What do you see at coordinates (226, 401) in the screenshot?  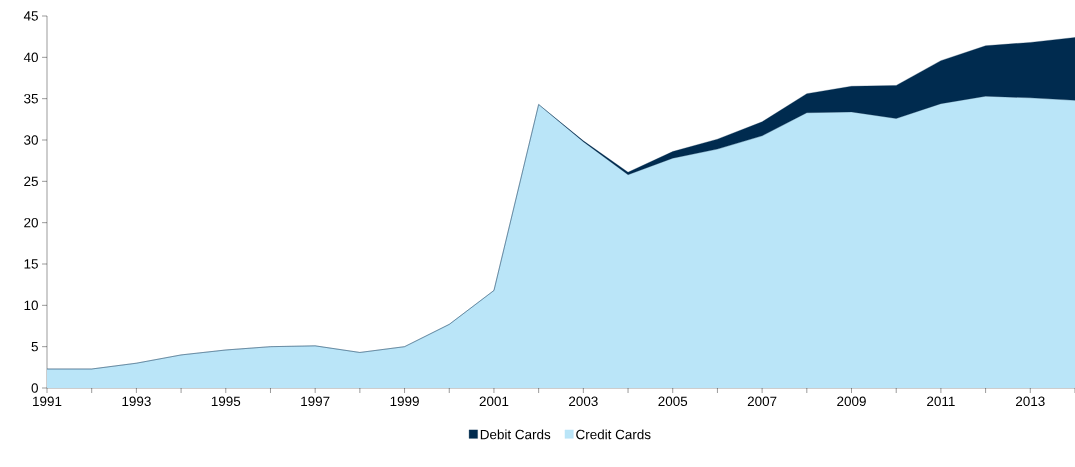 I see `x-tick-label: 1995` at bounding box center [226, 401].